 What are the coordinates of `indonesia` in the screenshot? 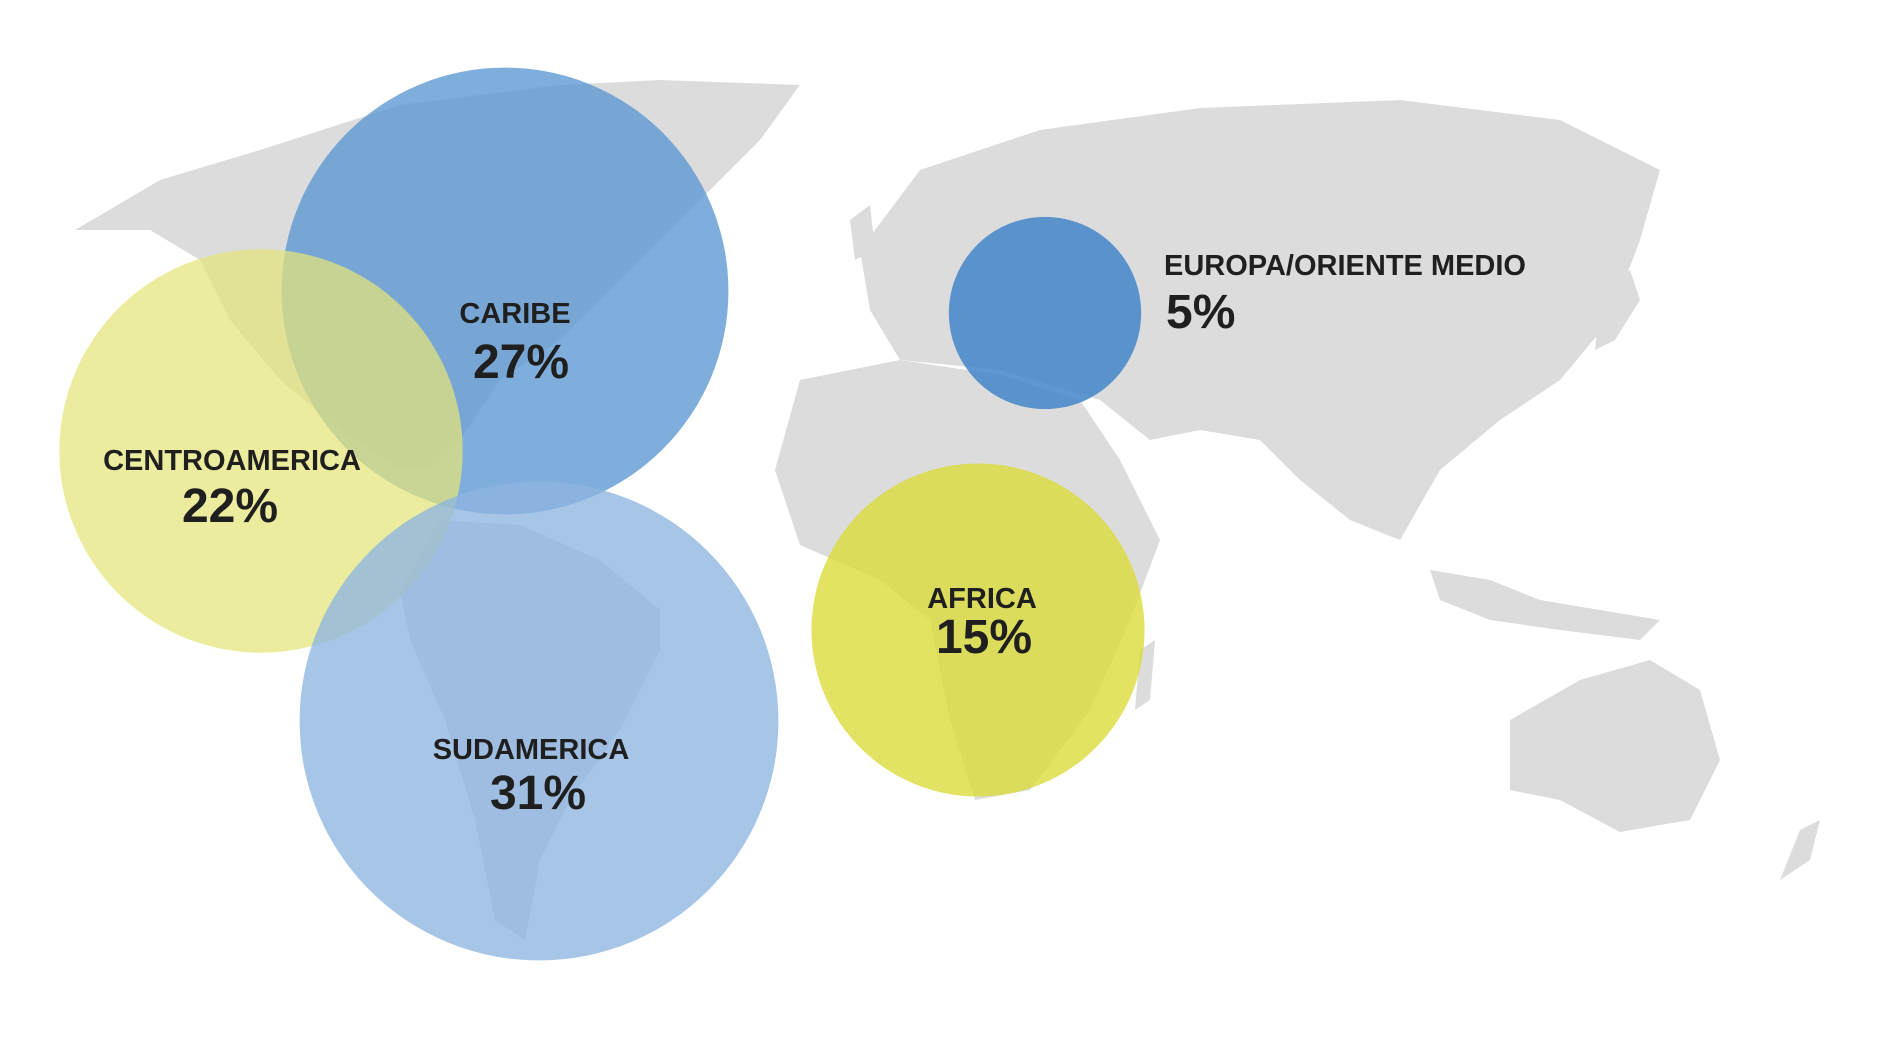 It's located at (1545, 605).